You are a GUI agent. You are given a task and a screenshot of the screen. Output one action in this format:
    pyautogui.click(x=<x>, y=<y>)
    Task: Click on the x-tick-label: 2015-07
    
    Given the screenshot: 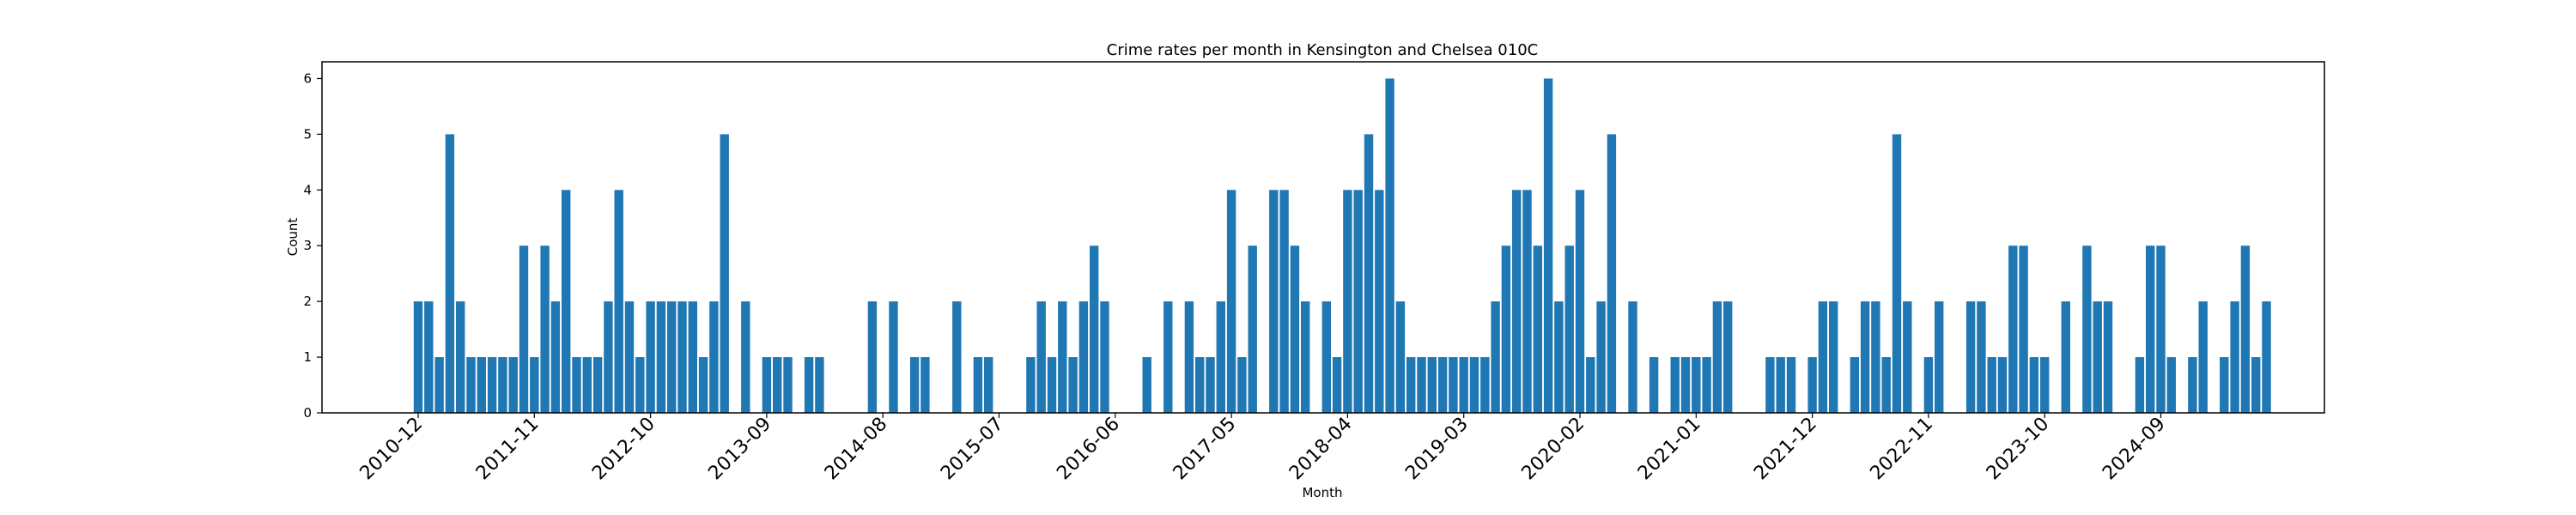 What is the action you would take?
    pyautogui.click(x=973, y=449)
    